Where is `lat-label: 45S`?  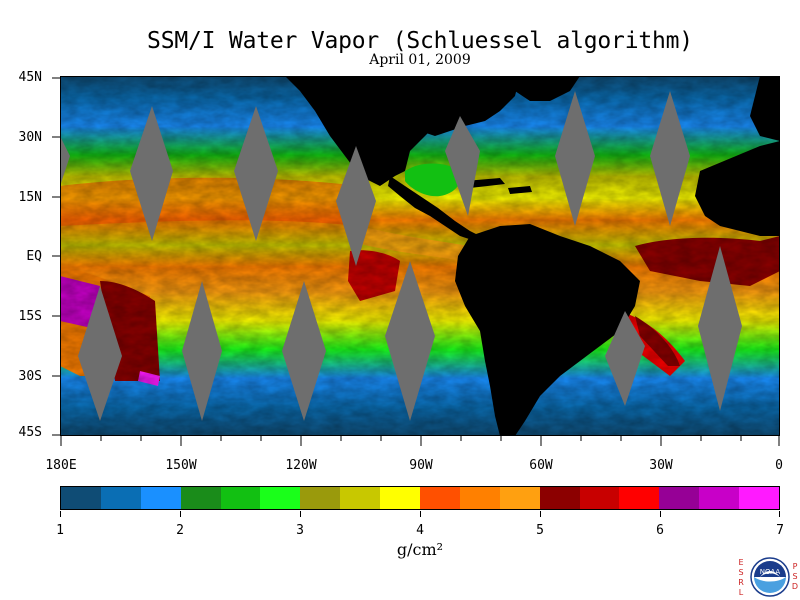
lat-label: 45S is located at coordinates (30, 432).